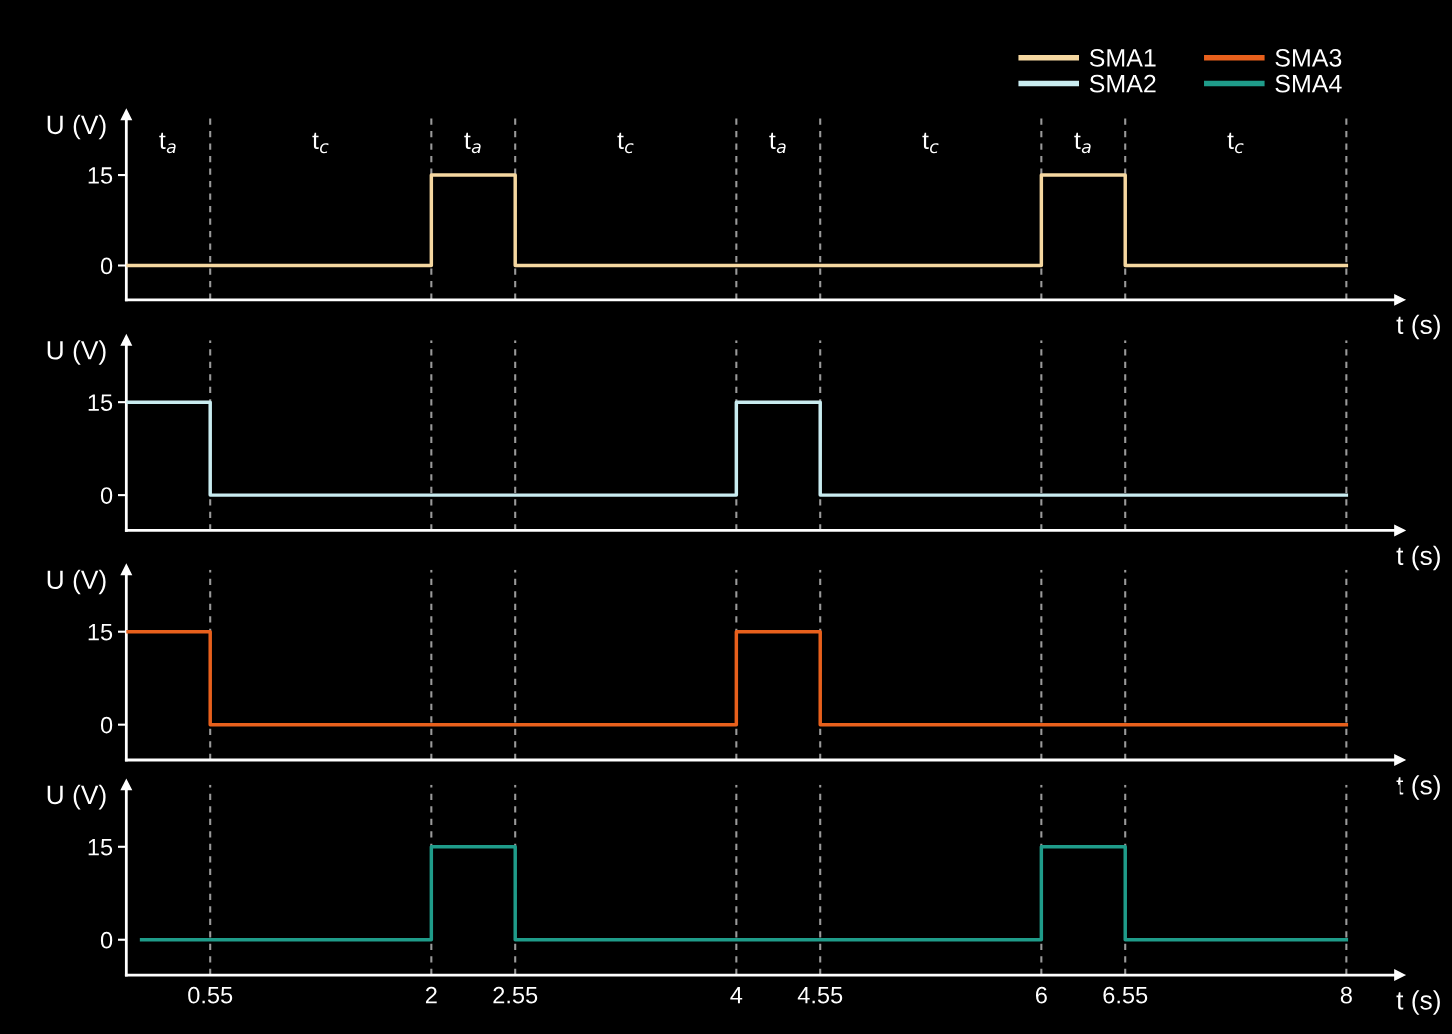  What do you see at coordinates (820, 995) in the screenshot?
I see `x-tick-label: 4.55` at bounding box center [820, 995].